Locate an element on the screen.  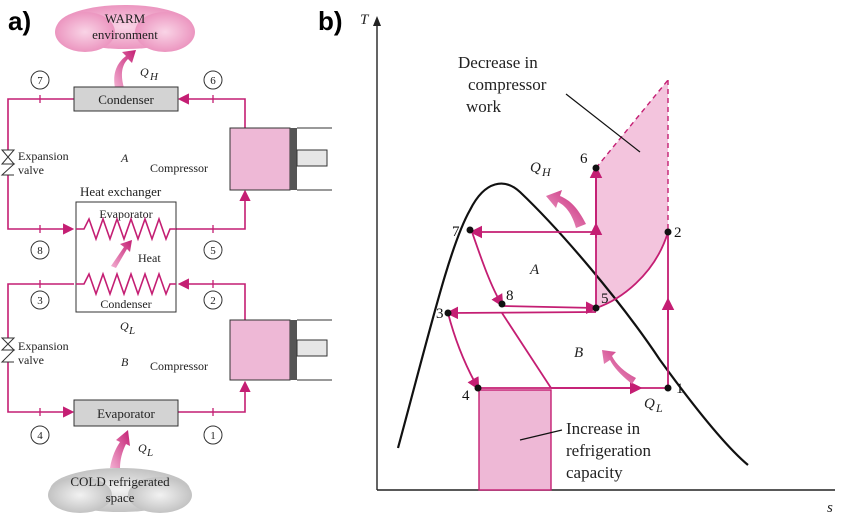
state-ticks is located at coordinates (126, 255).